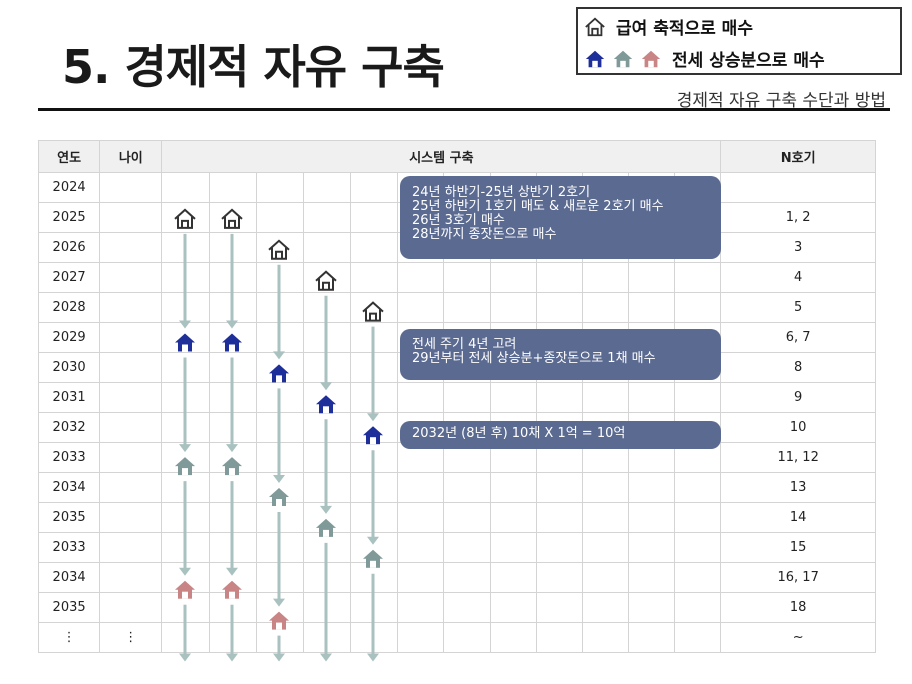 The image size is (912, 684). What do you see at coordinates (623, 58) in the screenshot?
I see `house-gray-icon` at bounding box center [623, 58].